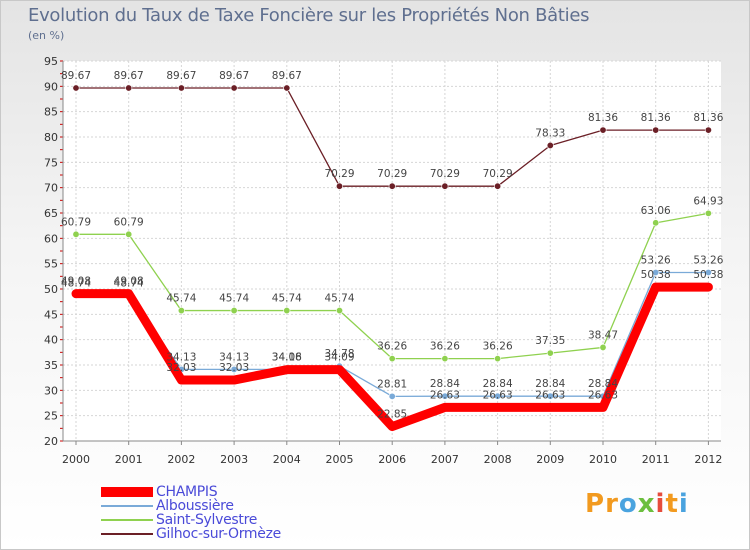 Image resolution: width=750 pixels, height=550 pixels. I want to click on logo-letter: t, so click(672, 504).